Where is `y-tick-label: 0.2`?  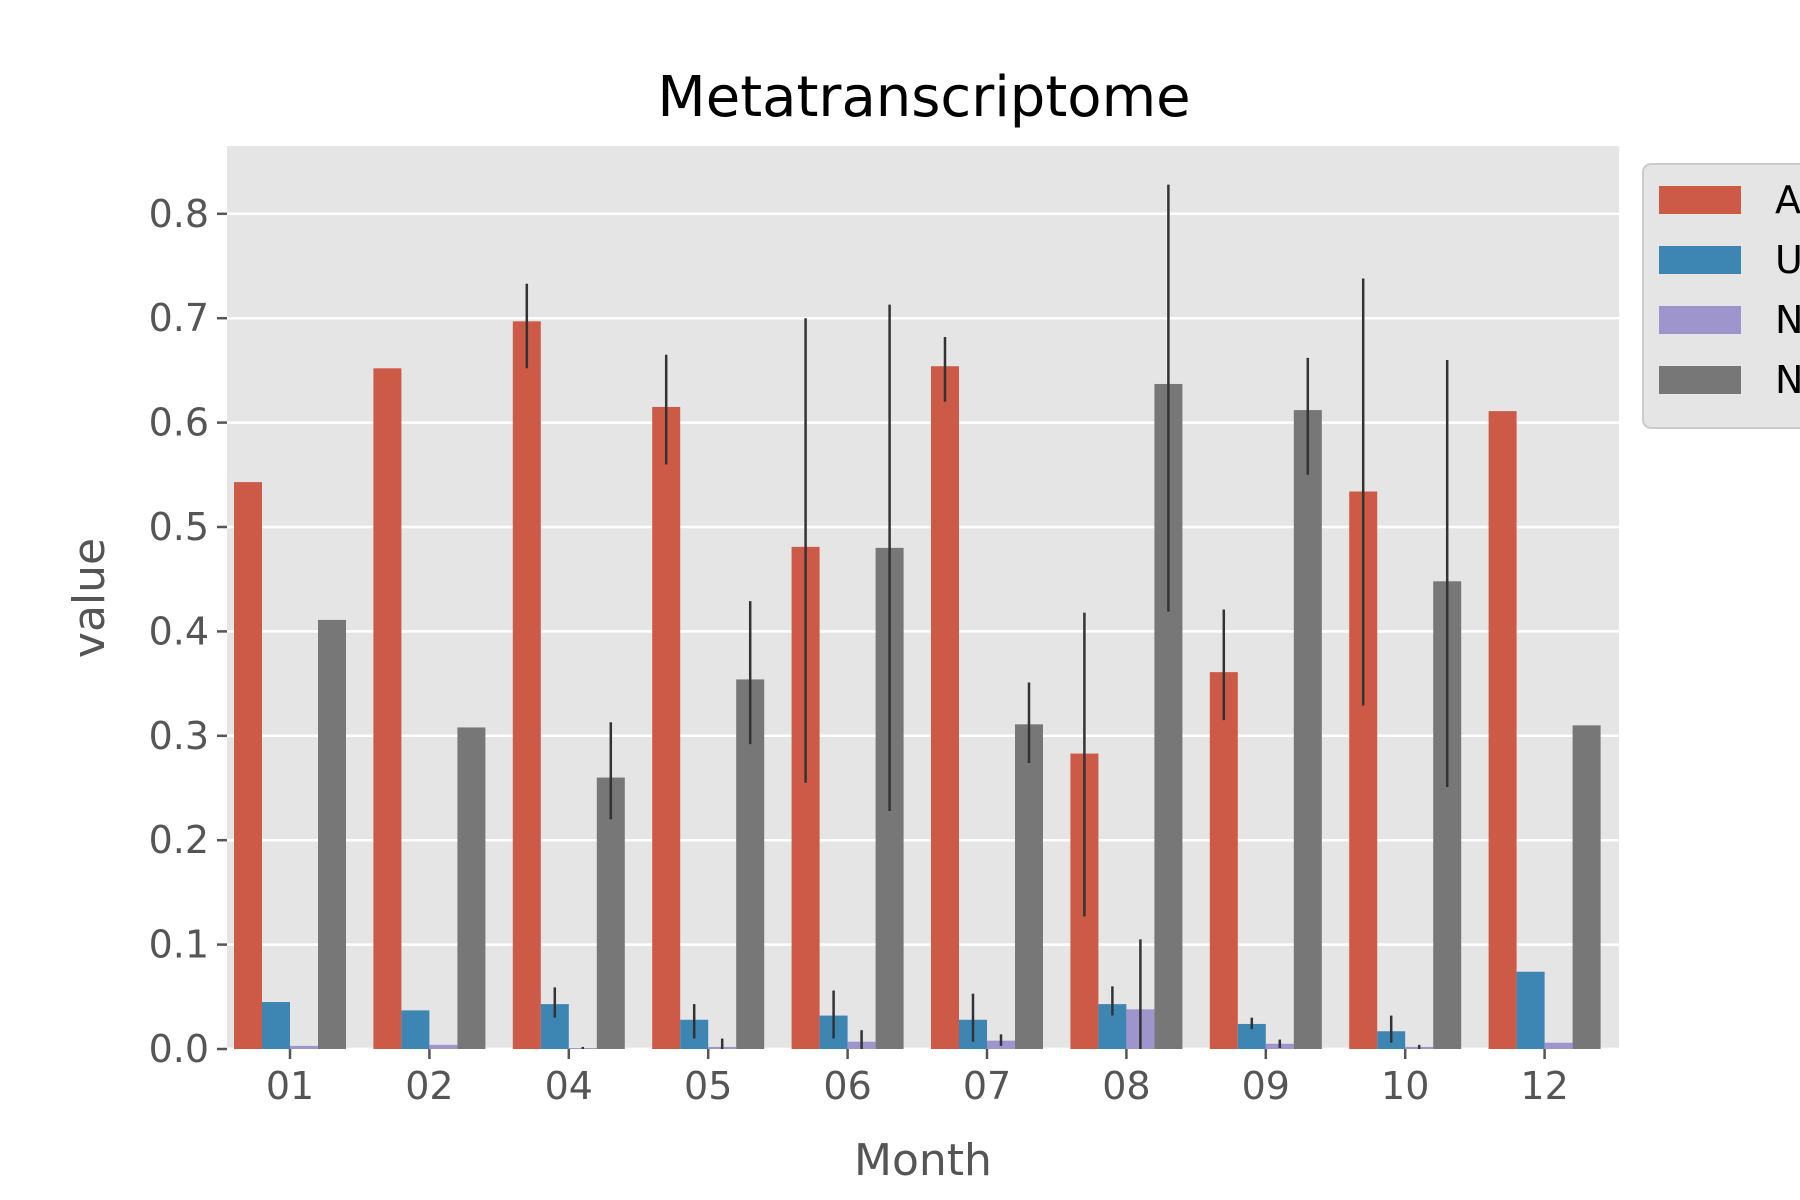 y-tick-label: 0.2 is located at coordinates (179, 840).